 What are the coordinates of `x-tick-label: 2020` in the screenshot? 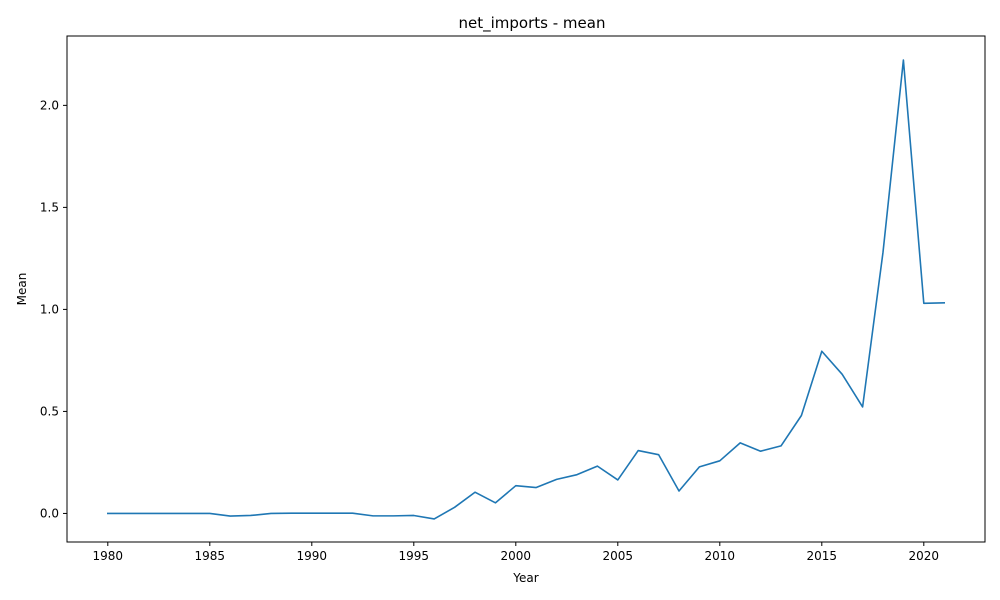 It's located at (924, 556).